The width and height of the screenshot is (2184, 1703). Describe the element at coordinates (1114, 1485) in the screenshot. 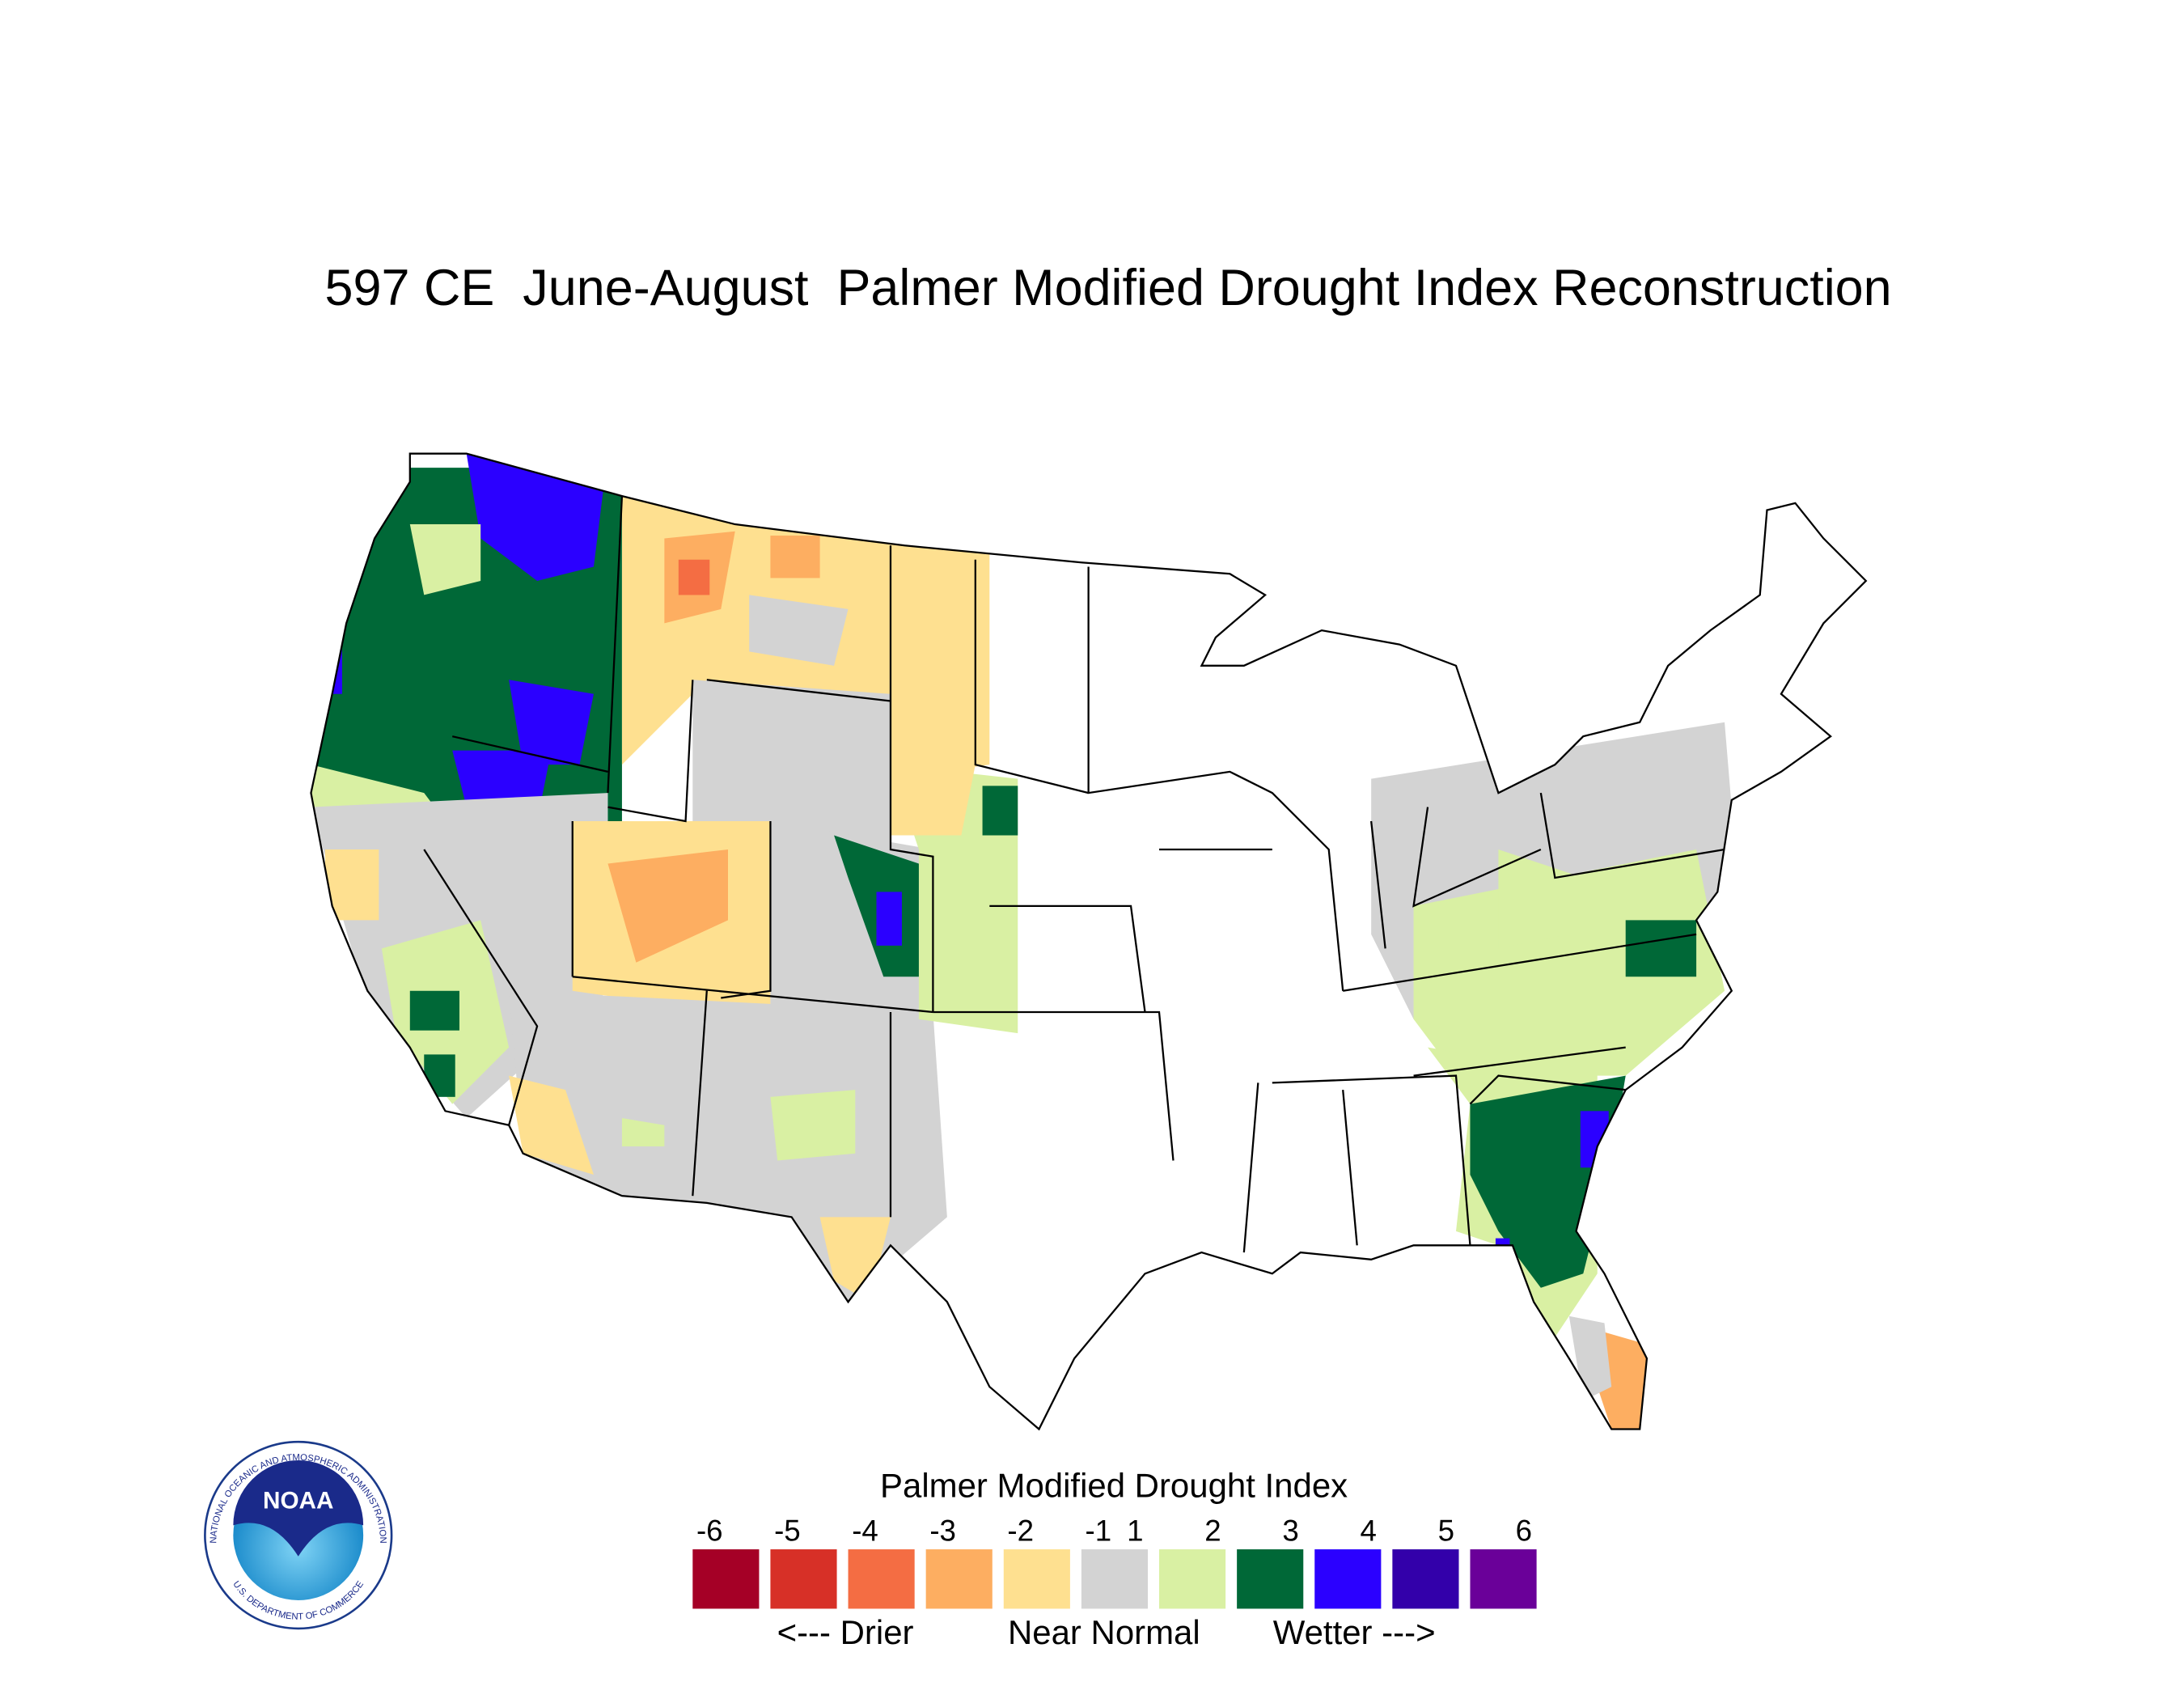

I see `legend-title: Palmer Modified Drought Index` at that location.